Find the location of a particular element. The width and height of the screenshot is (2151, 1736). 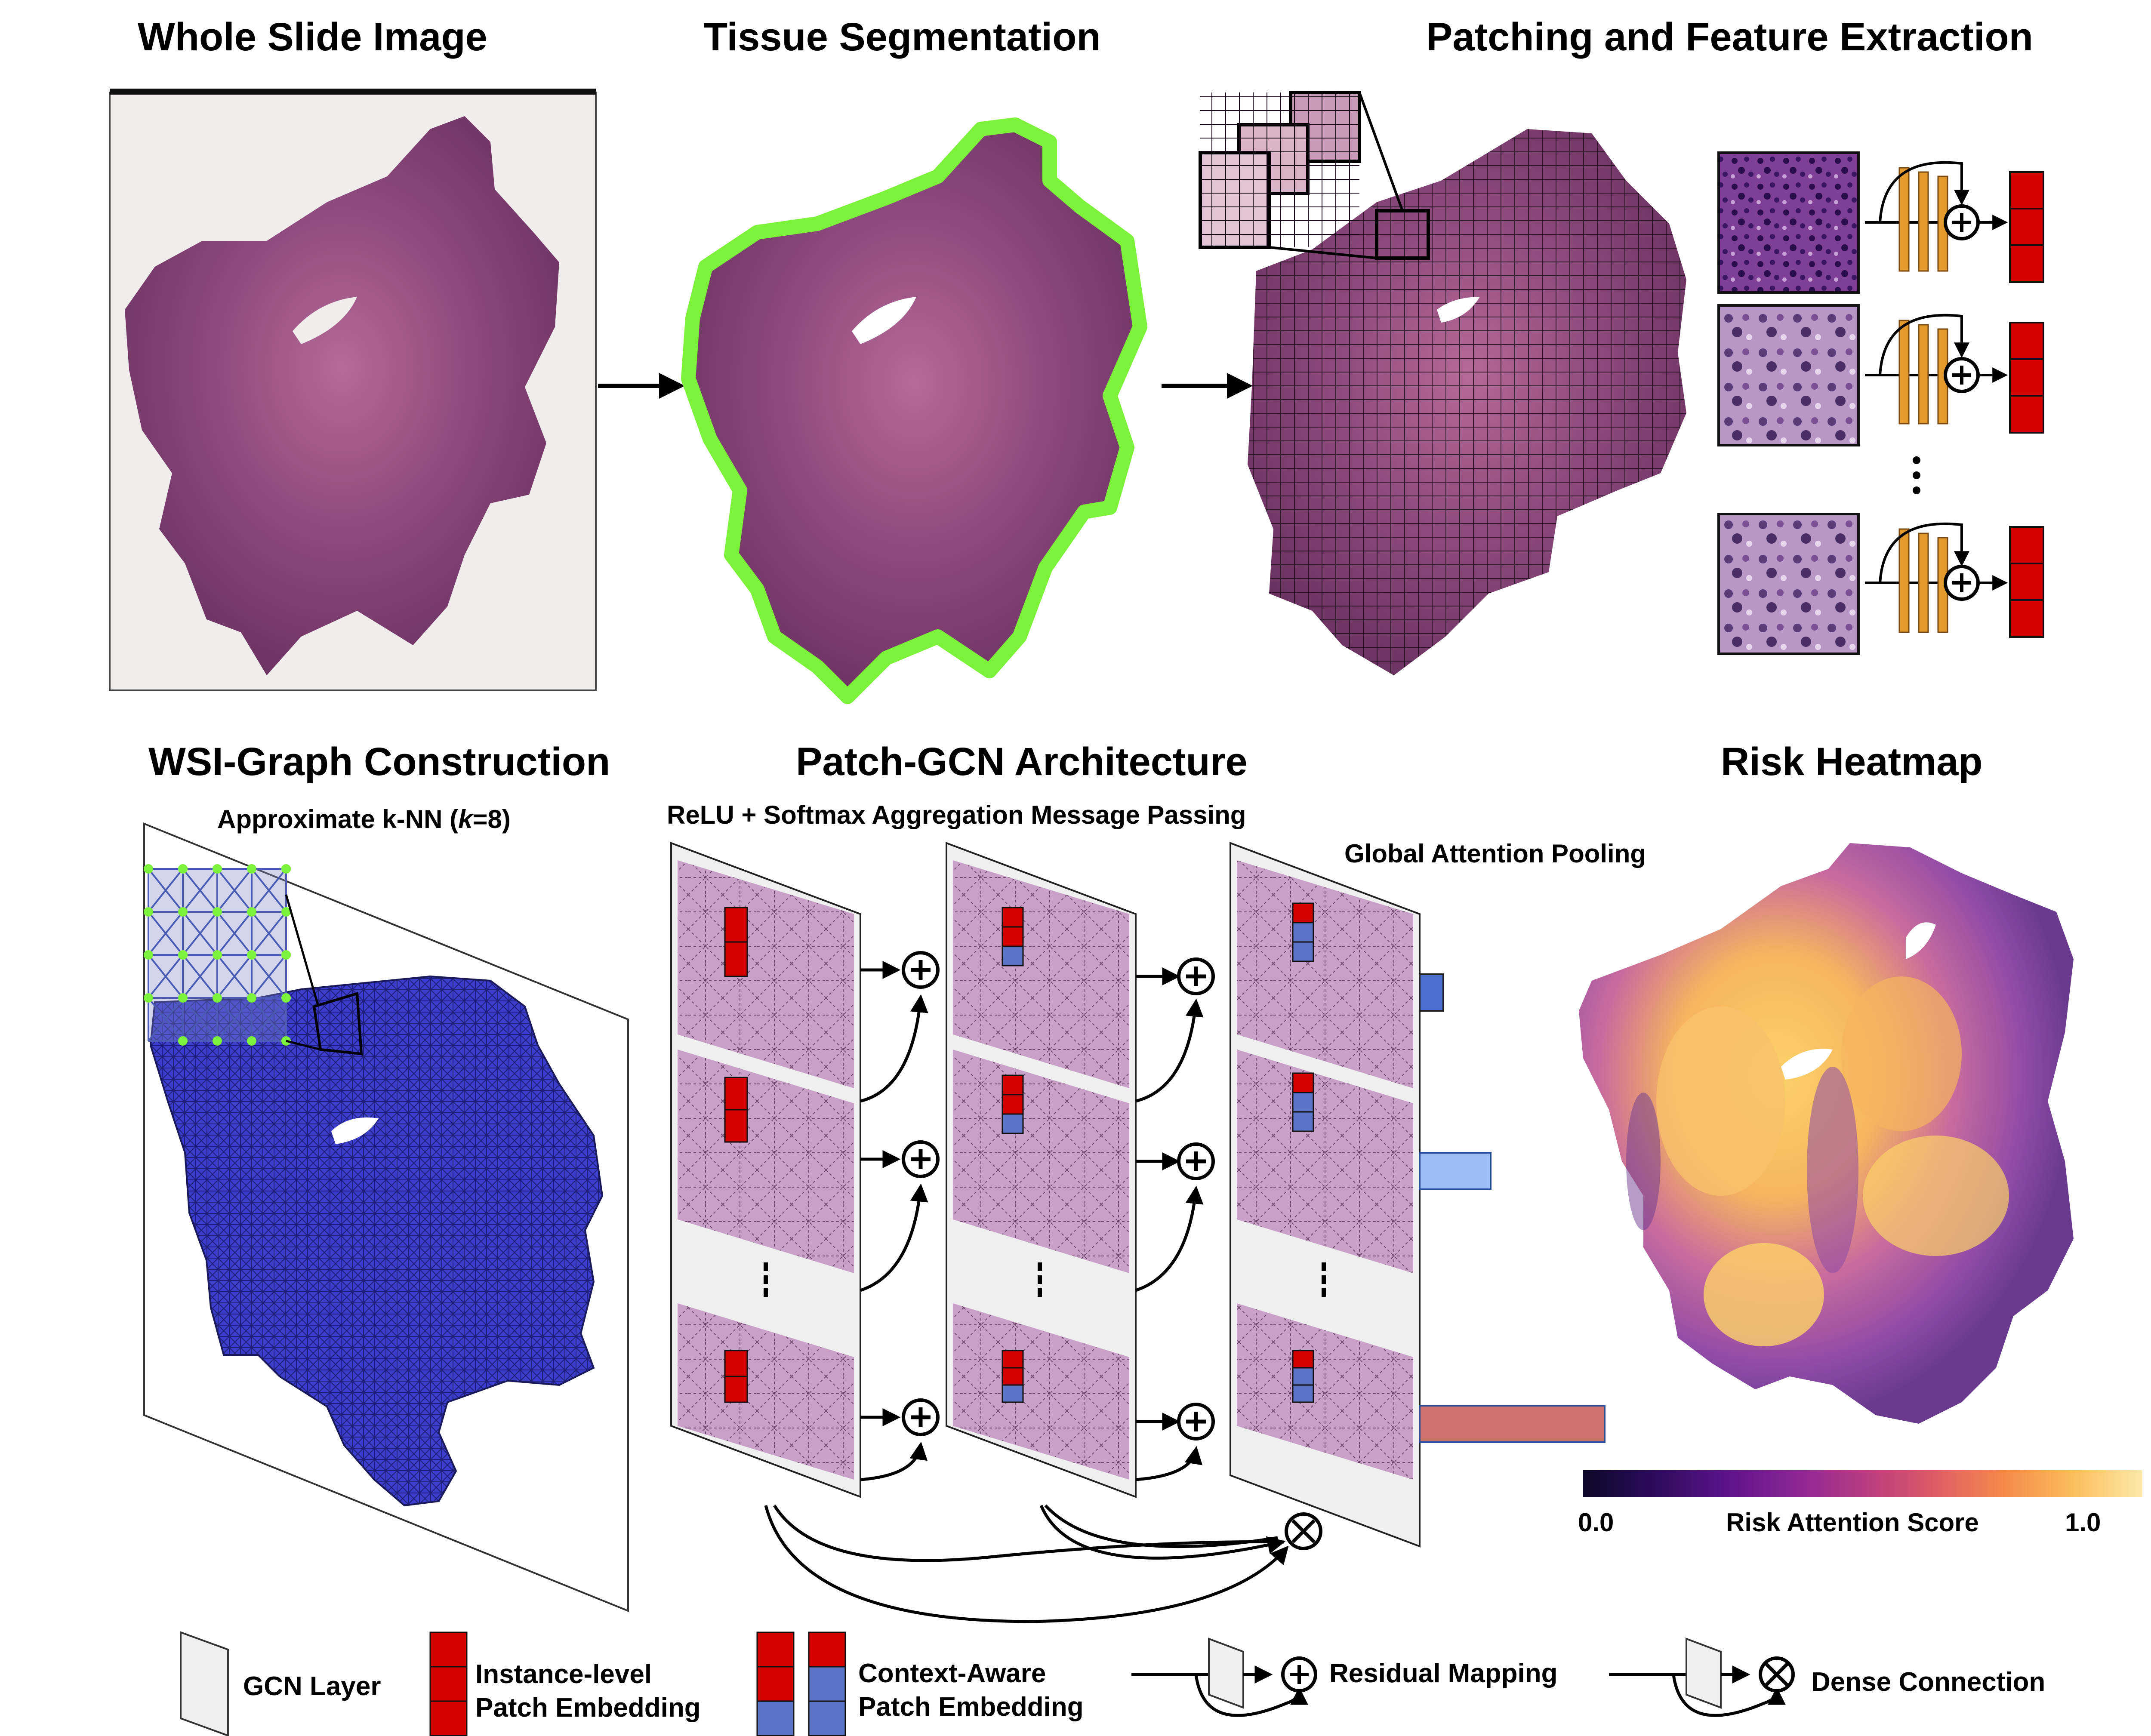

knn-label: Approximate k-NN (k=8) is located at coordinates (364, 819).